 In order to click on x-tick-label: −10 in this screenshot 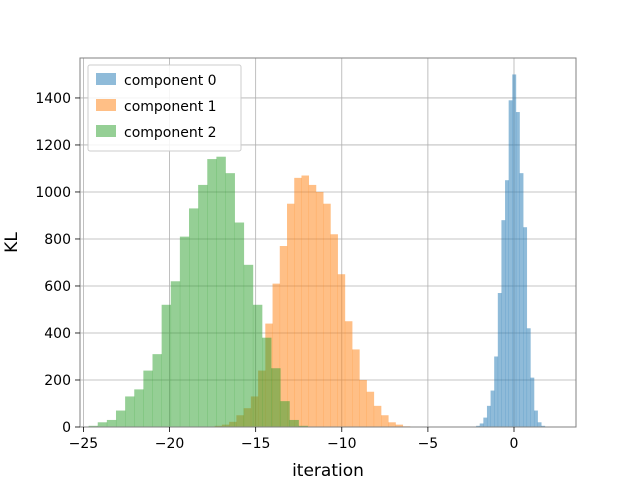, I will do `click(342, 444)`.